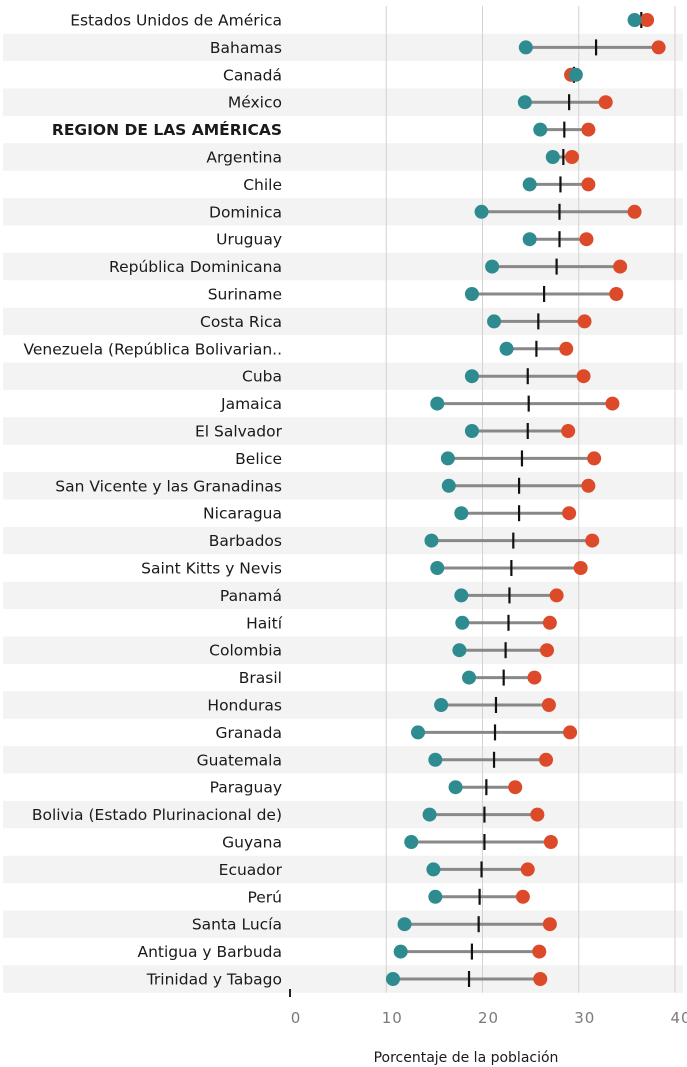 The width and height of the screenshot is (687, 1067). Describe the element at coordinates (251, 870) in the screenshot. I see `row-label: Ecuador` at that location.